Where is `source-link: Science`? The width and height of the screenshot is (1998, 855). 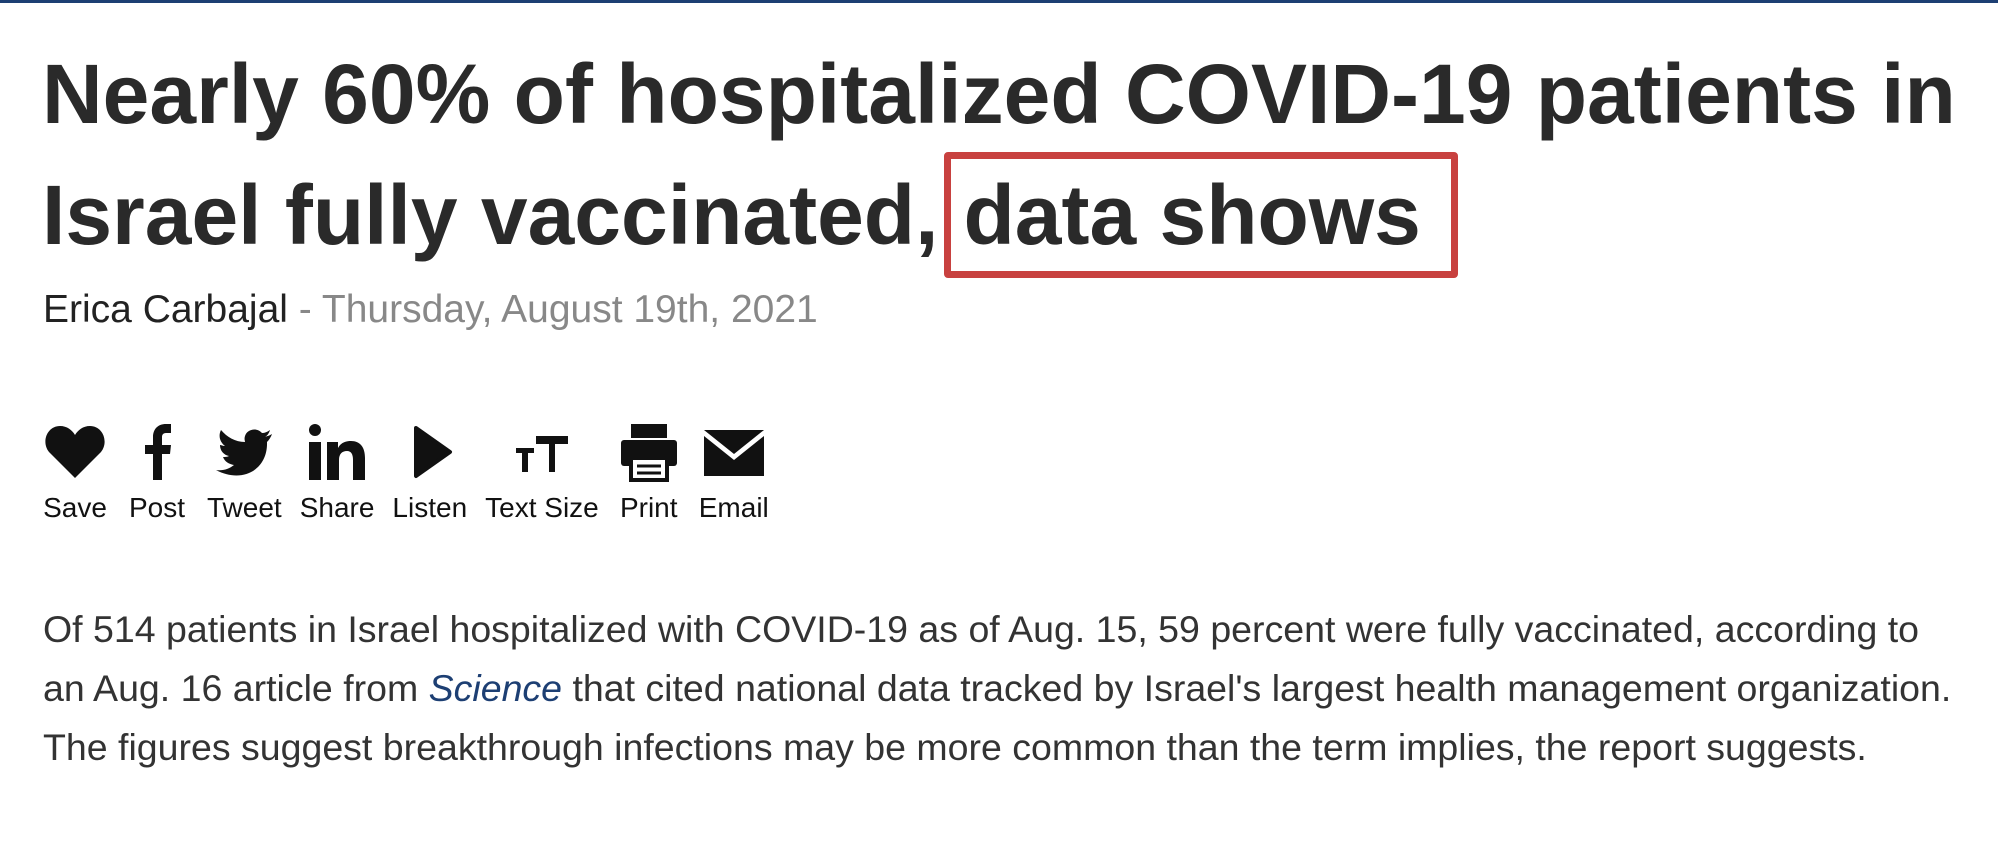
source-link: Science is located at coordinates (495, 688).